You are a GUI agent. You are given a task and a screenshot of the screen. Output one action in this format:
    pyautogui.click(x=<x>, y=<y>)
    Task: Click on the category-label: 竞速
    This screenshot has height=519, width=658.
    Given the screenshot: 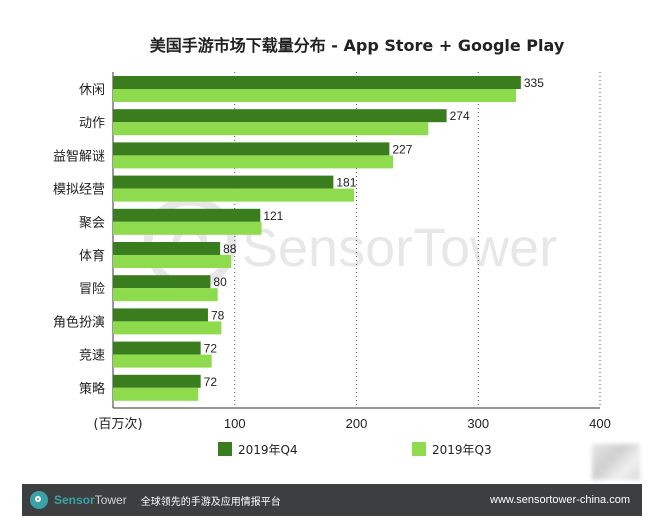 What is the action you would take?
    pyautogui.click(x=92, y=356)
    